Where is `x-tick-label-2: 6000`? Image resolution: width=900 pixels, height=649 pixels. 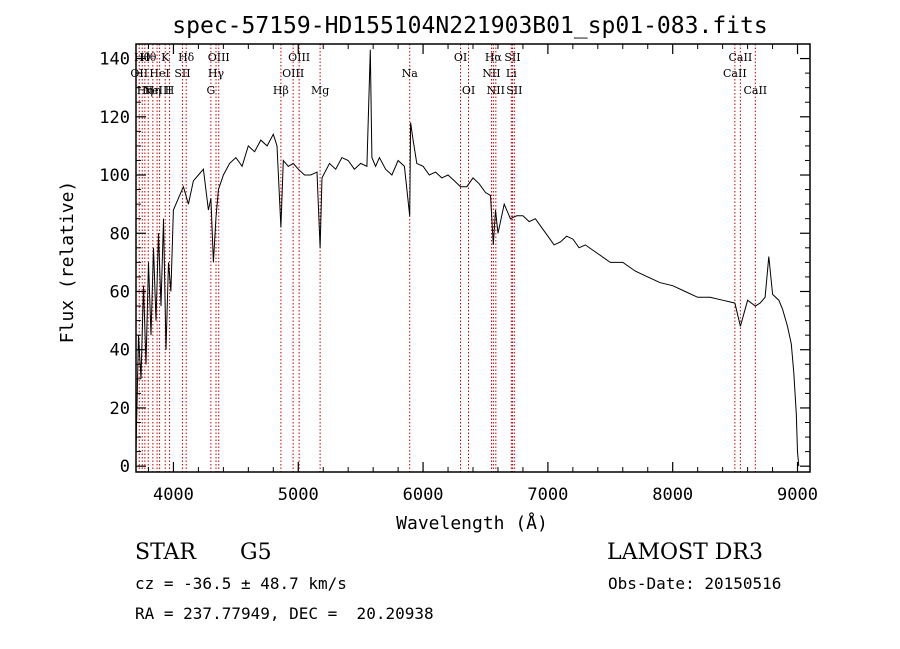
x-tick-label-2: 6000 is located at coordinates (423, 495).